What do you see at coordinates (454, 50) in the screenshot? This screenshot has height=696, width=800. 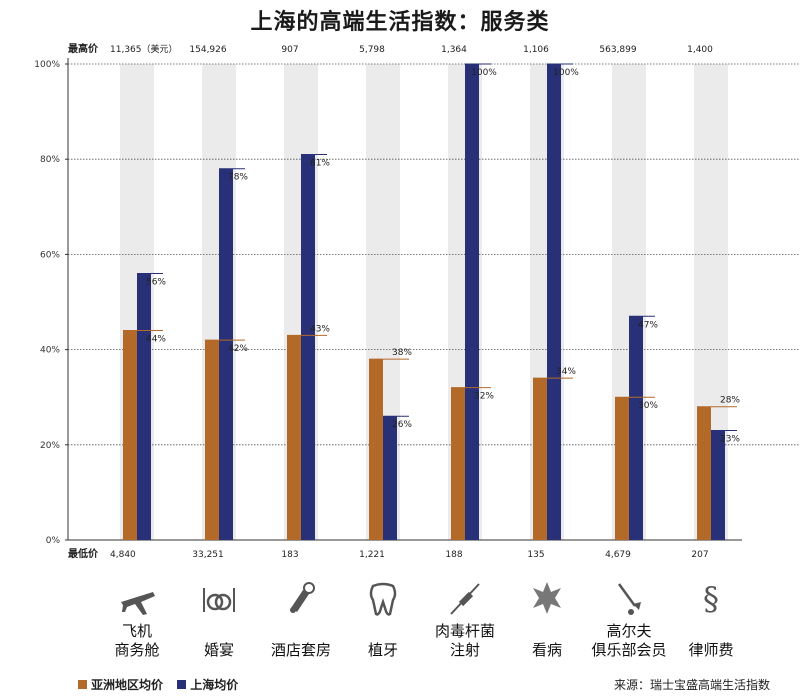 I see `max-price-value: 1,364` at bounding box center [454, 50].